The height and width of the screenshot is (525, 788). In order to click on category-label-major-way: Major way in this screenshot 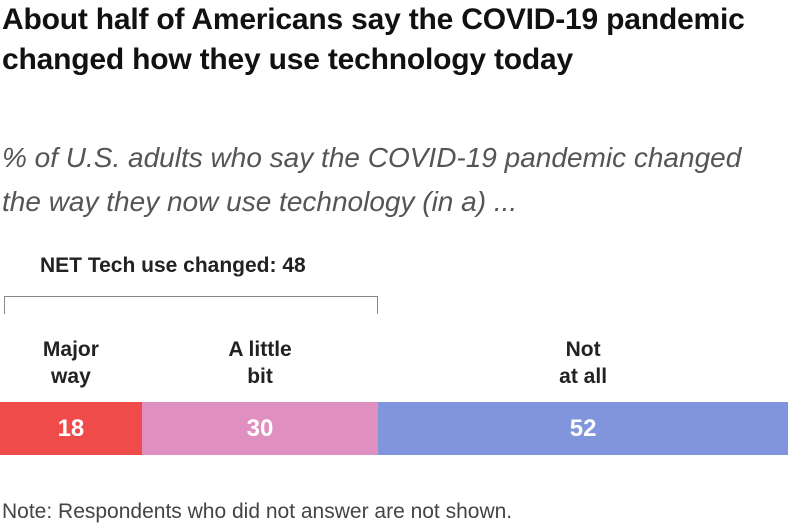, I will do `click(70, 363)`.